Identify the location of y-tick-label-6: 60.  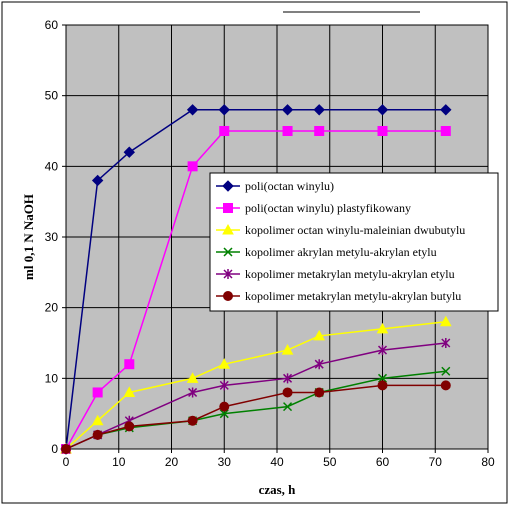
(52, 25).